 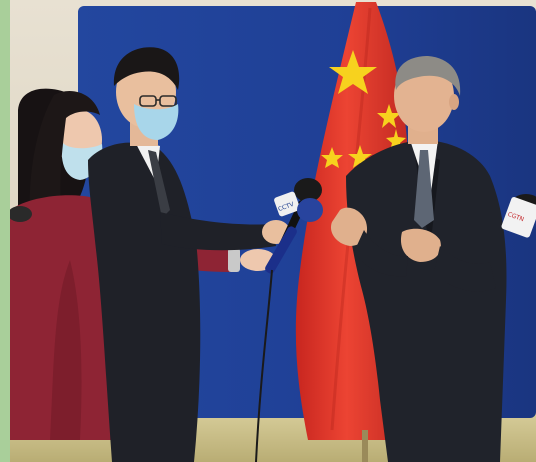 I want to click on flag-stars, so click(x=363, y=109).